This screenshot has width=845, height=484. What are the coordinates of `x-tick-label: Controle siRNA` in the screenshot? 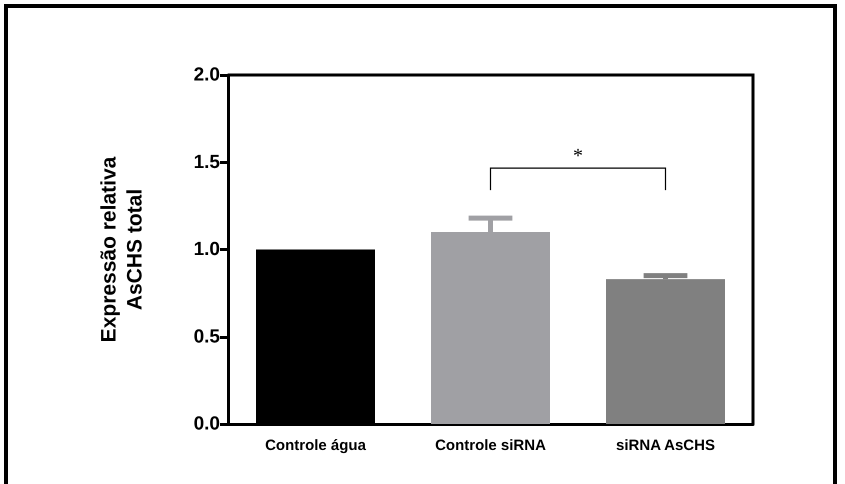 It's located at (490, 445).